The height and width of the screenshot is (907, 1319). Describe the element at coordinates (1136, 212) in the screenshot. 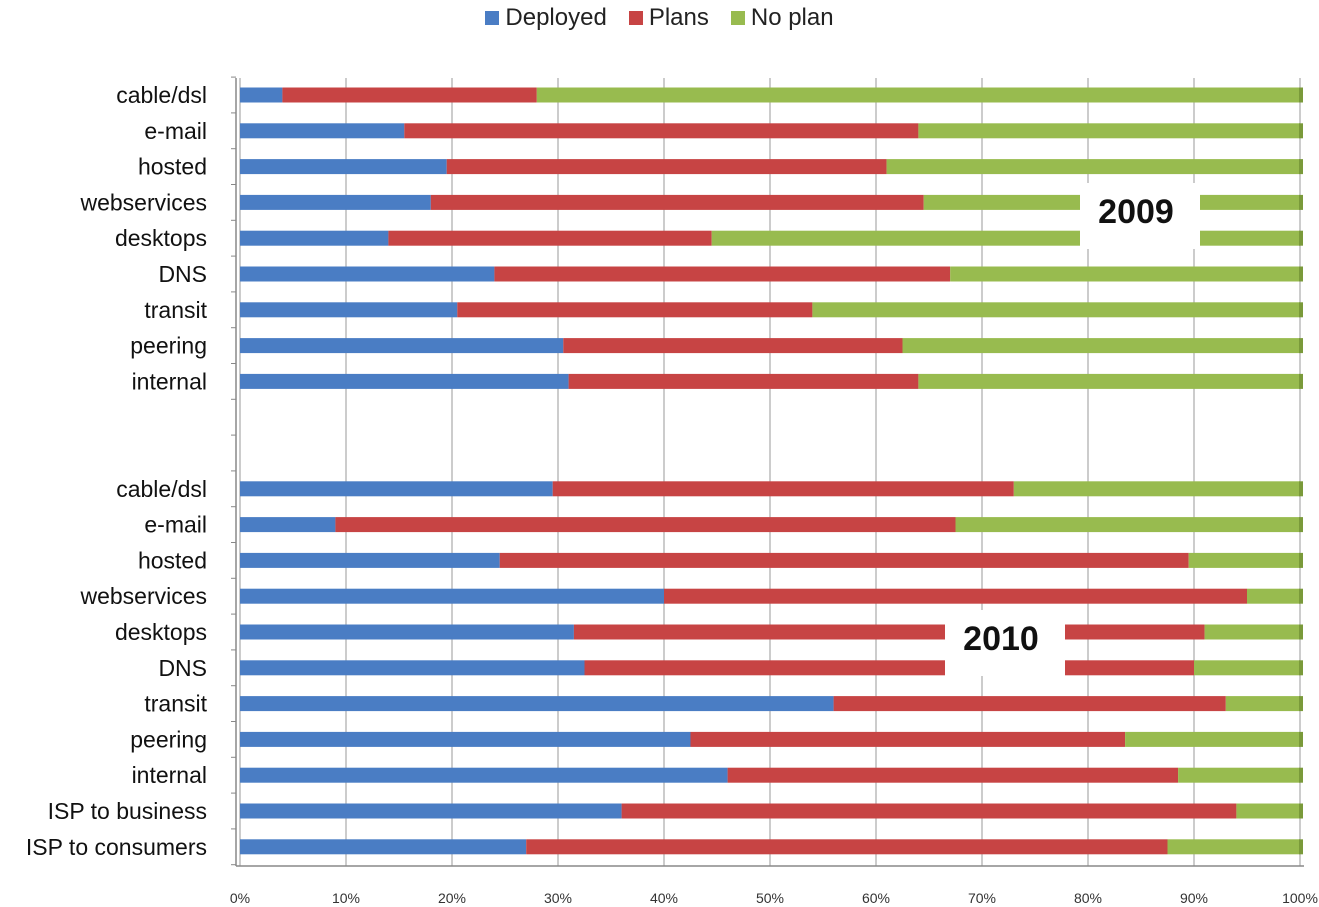

I see `group-label: 2009` at that location.